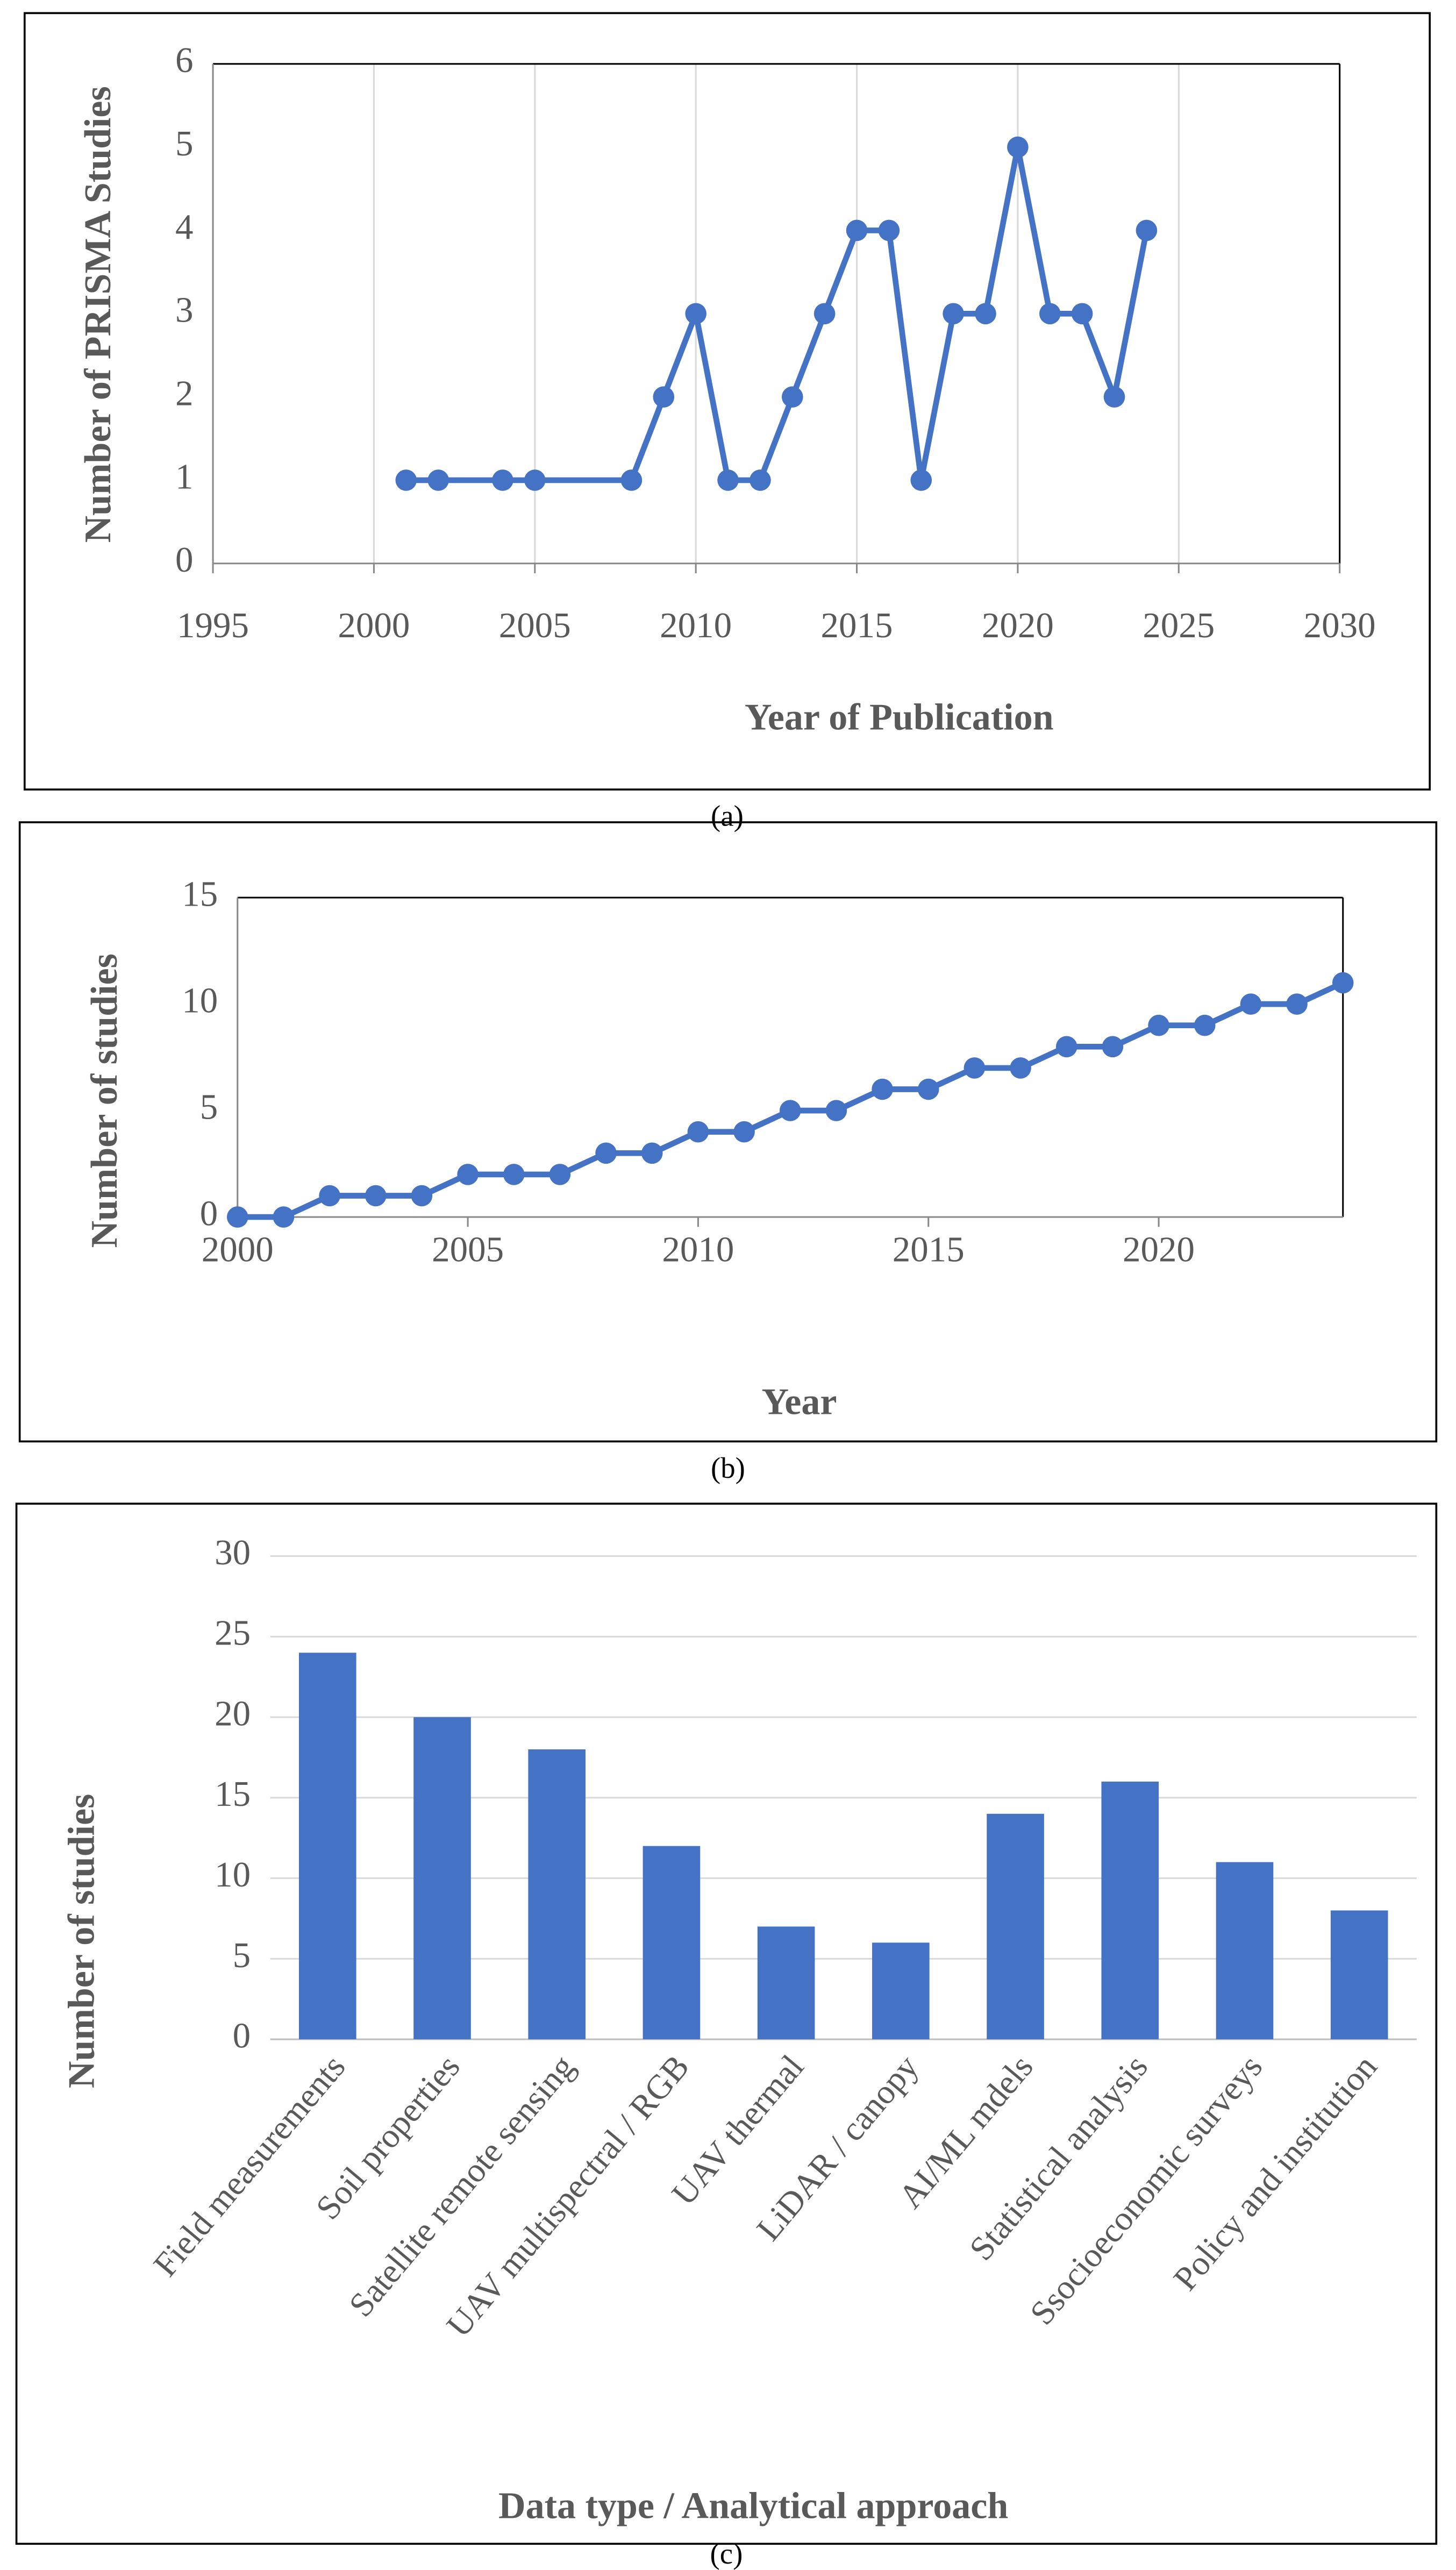 Image resolution: width=1456 pixels, height=2570 pixels. Describe the element at coordinates (753, 2506) in the screenshot. I see `x-axis-title: Data type / Analytical approach` at that location.